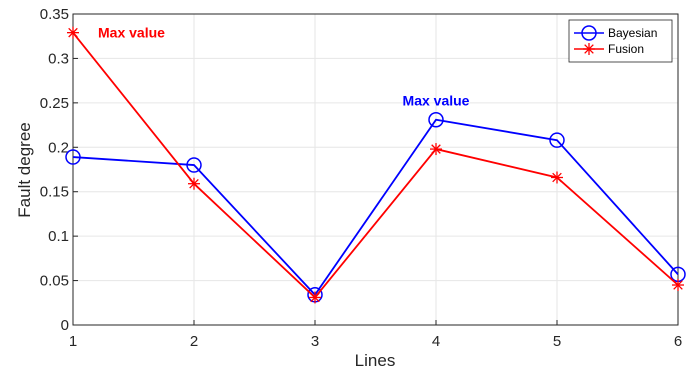  Describe the element at coordinates (54, 192) in the screenshot. I see `y-tick-label: 0.15` at that location.